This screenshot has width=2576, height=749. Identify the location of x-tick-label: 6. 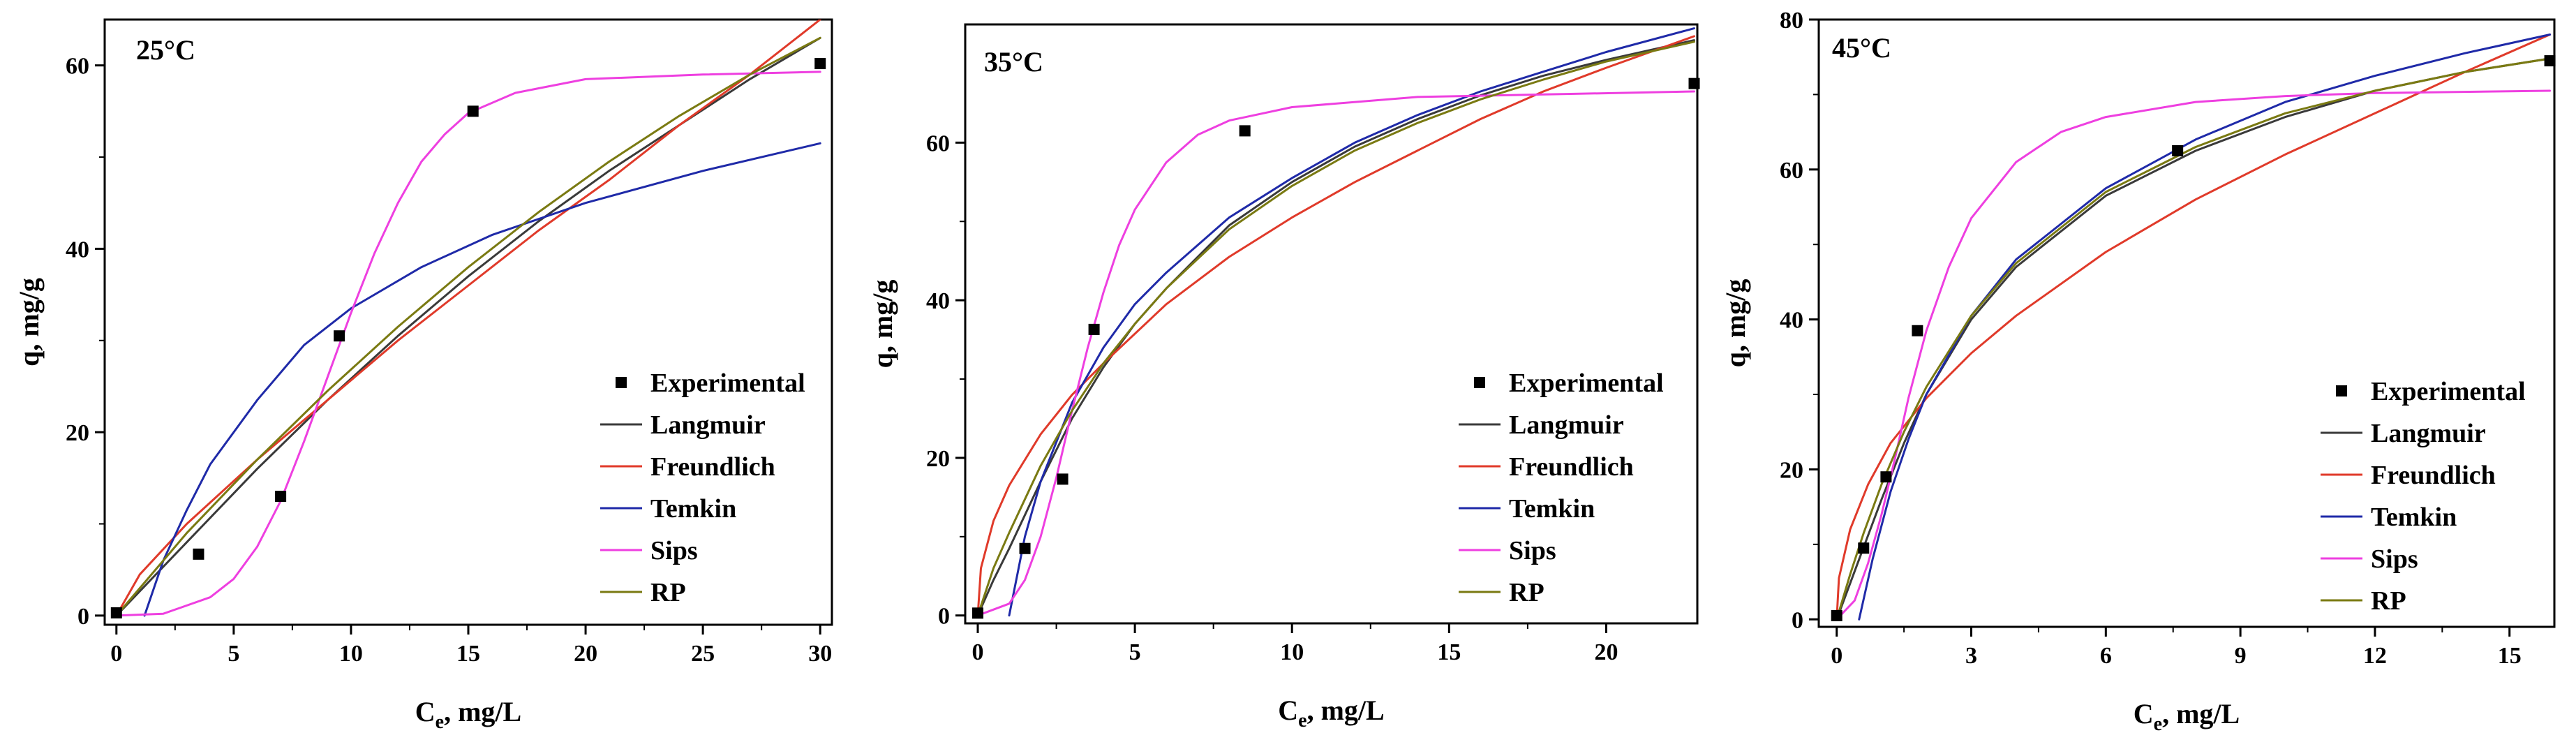
(2106, 656).